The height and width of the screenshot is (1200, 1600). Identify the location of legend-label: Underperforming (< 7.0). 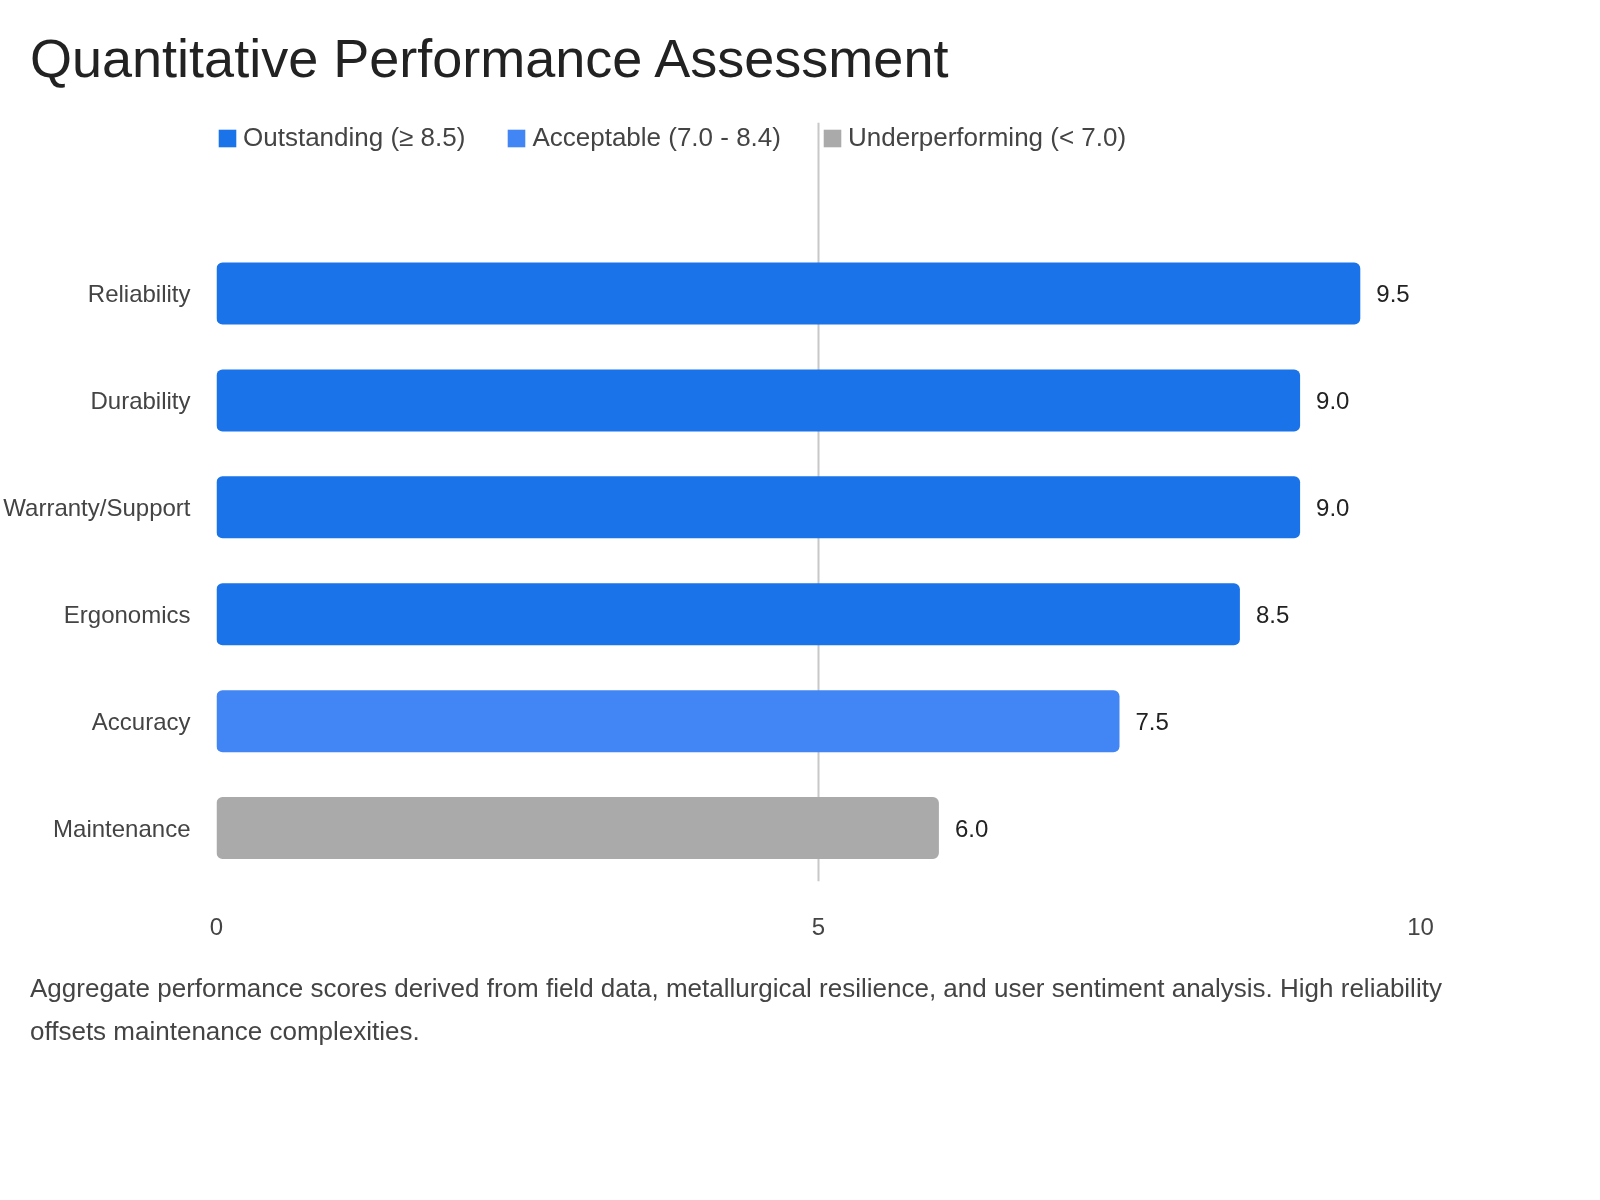
(987, 138).